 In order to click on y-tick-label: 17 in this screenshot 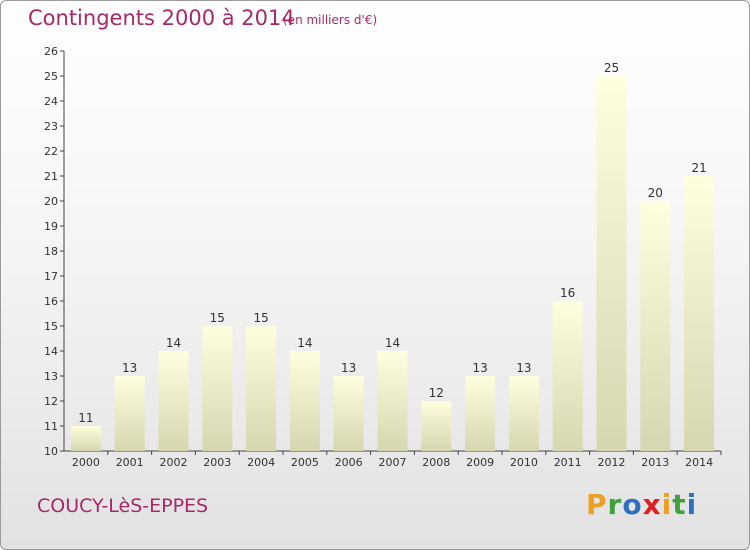, I will do `click(51, 276)`.